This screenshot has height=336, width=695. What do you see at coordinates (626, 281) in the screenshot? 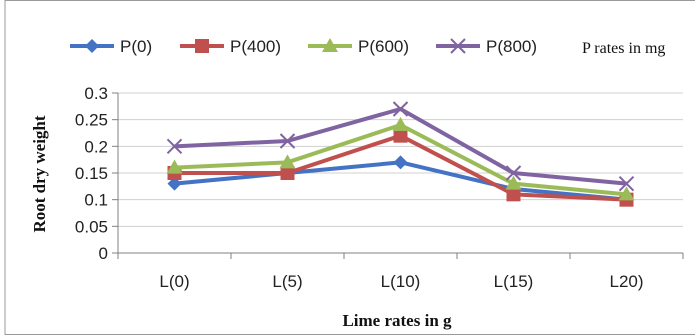
I see `x-tick-label: L20)` at bounding box center [626, 281].